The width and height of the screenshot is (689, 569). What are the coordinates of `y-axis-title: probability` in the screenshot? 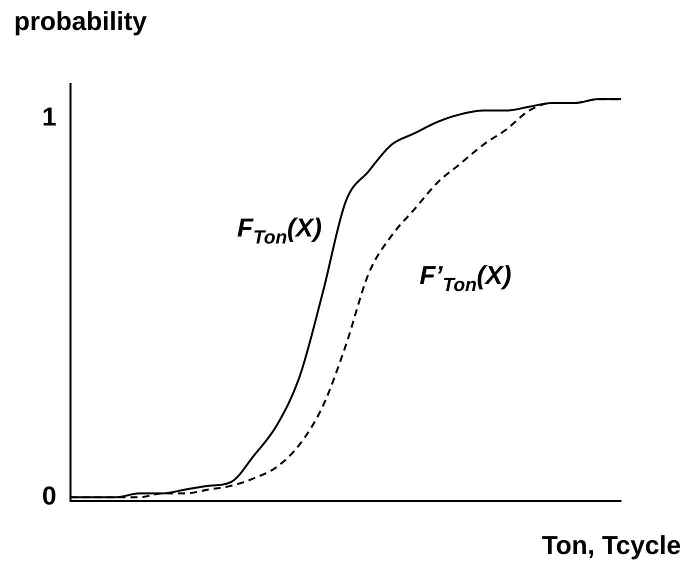 It's located at (80, 21).